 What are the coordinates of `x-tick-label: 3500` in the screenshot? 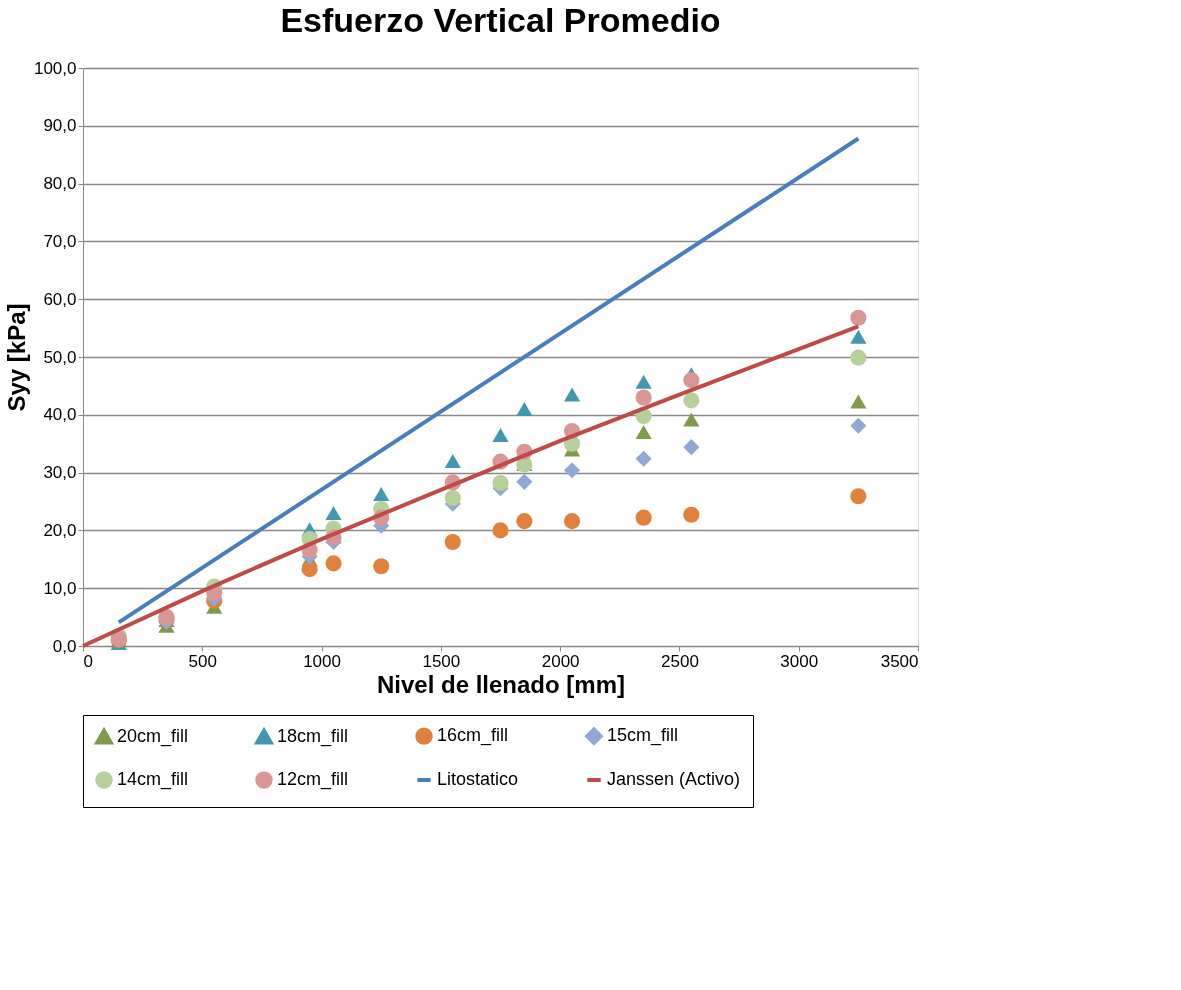 It's located at (899, 661).